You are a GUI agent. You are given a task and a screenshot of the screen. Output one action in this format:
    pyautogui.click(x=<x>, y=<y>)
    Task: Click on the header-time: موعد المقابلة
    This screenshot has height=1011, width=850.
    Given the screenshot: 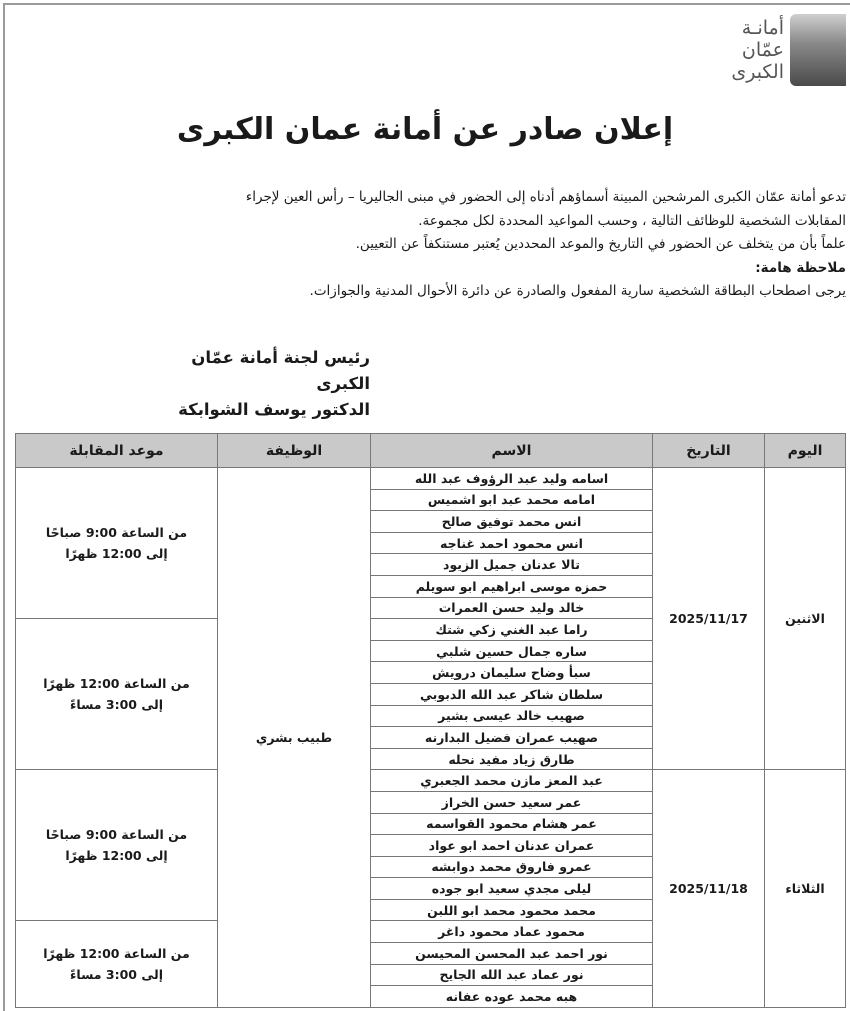 What is the action you would take?
    pyautogui.click(x=116, y=450)
    